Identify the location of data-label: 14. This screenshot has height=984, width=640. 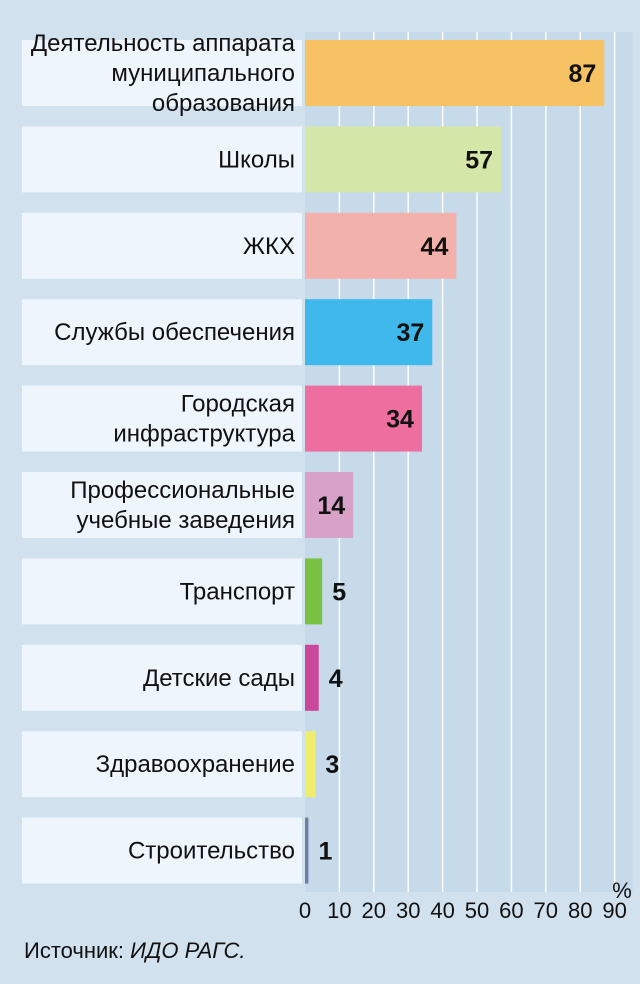
(331, 506).